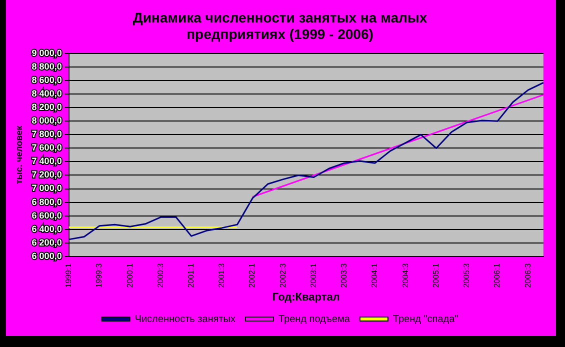 Image resolution: width=565 pixels, height=347 pixels. I want to click on y-tick-label: 6 400,0, so click(47, 229).